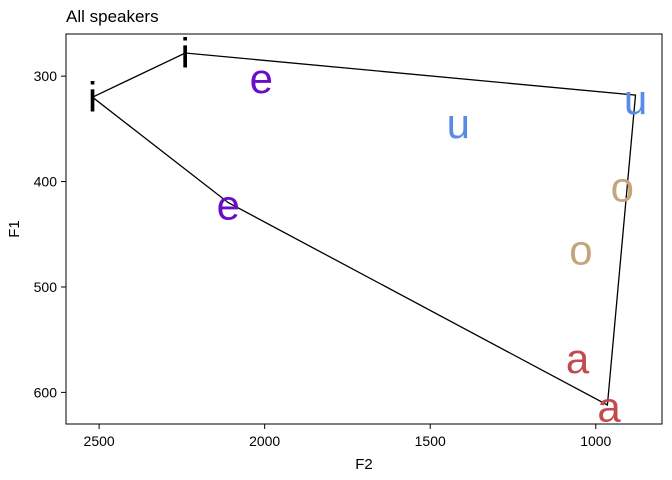 The width and height of the screenshot is (672, 480). What do you see at coordinates (348, 436) in the screenshot?
I see `x-axis: 2500 2000 1500 1000` at bounding box center [348, 436].